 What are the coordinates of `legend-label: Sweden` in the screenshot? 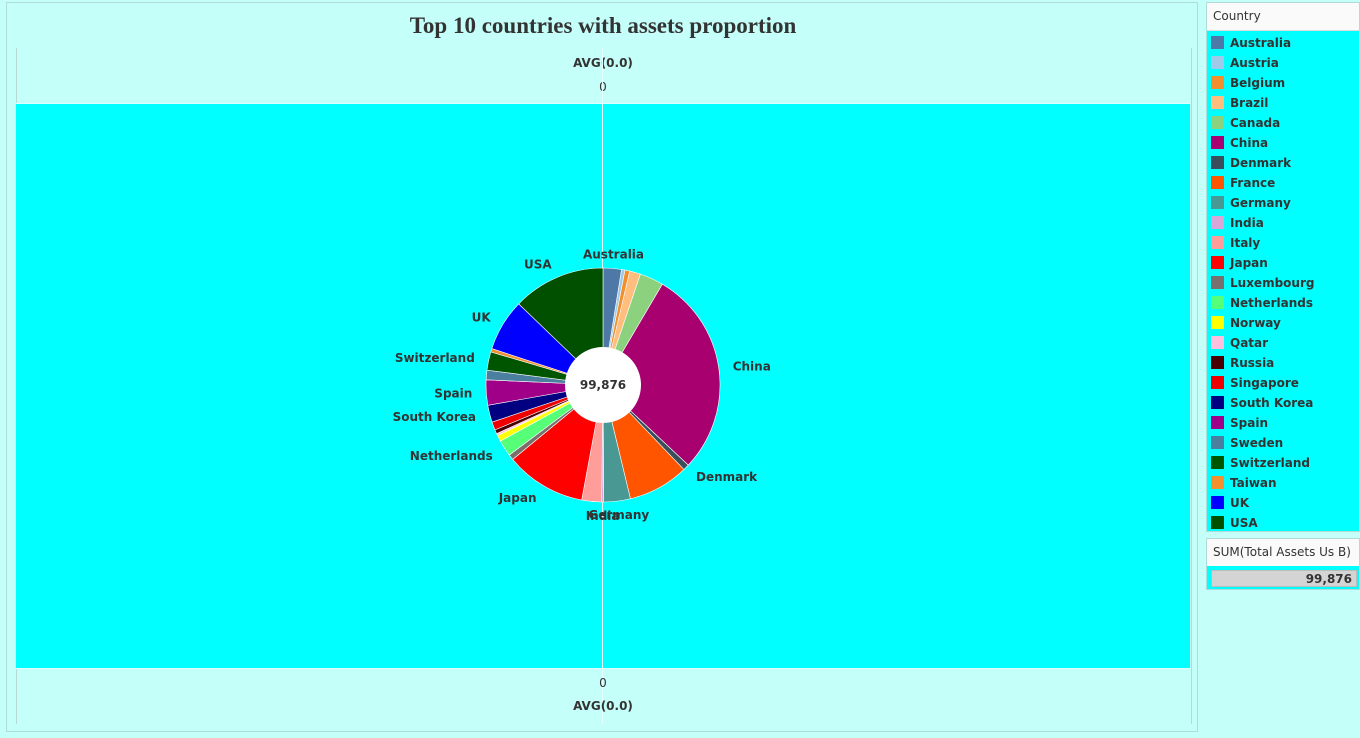 It's located at (1257, 443).